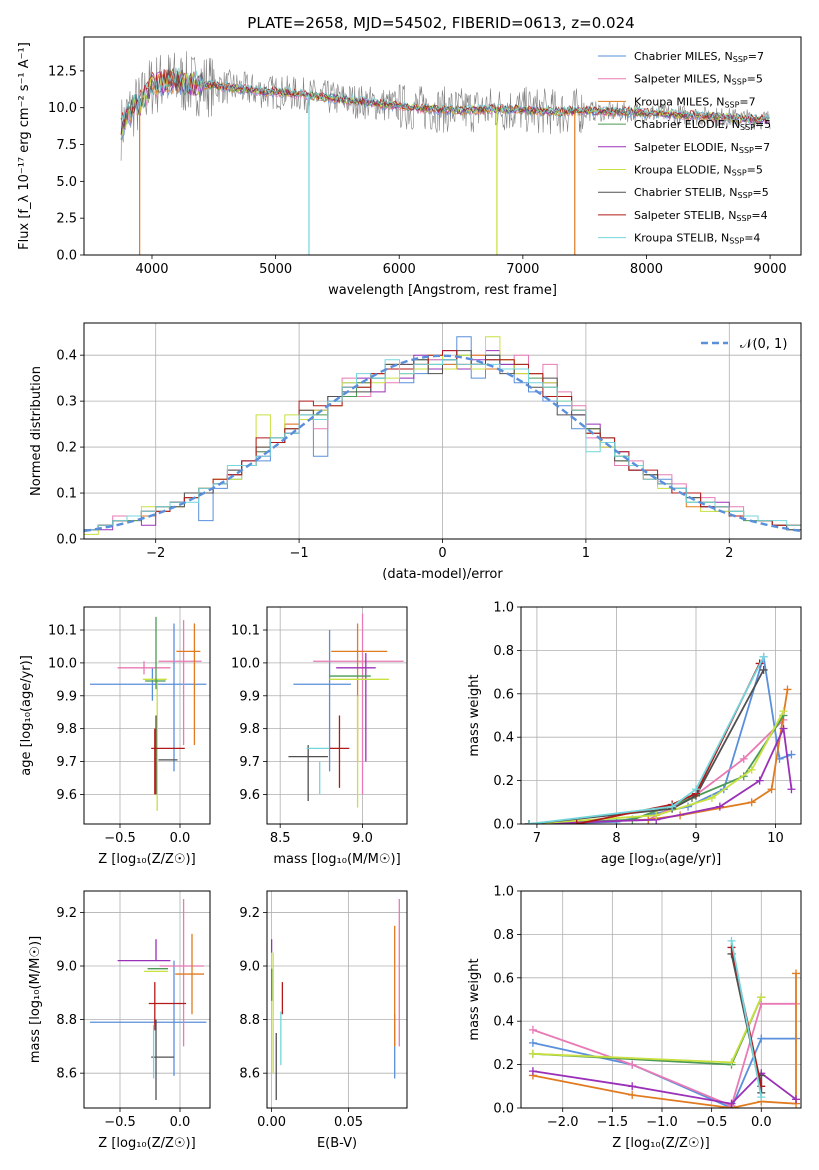  I want to click on legend-label: Chabrier ELODIE, NSSP=5, so click(702, 125).